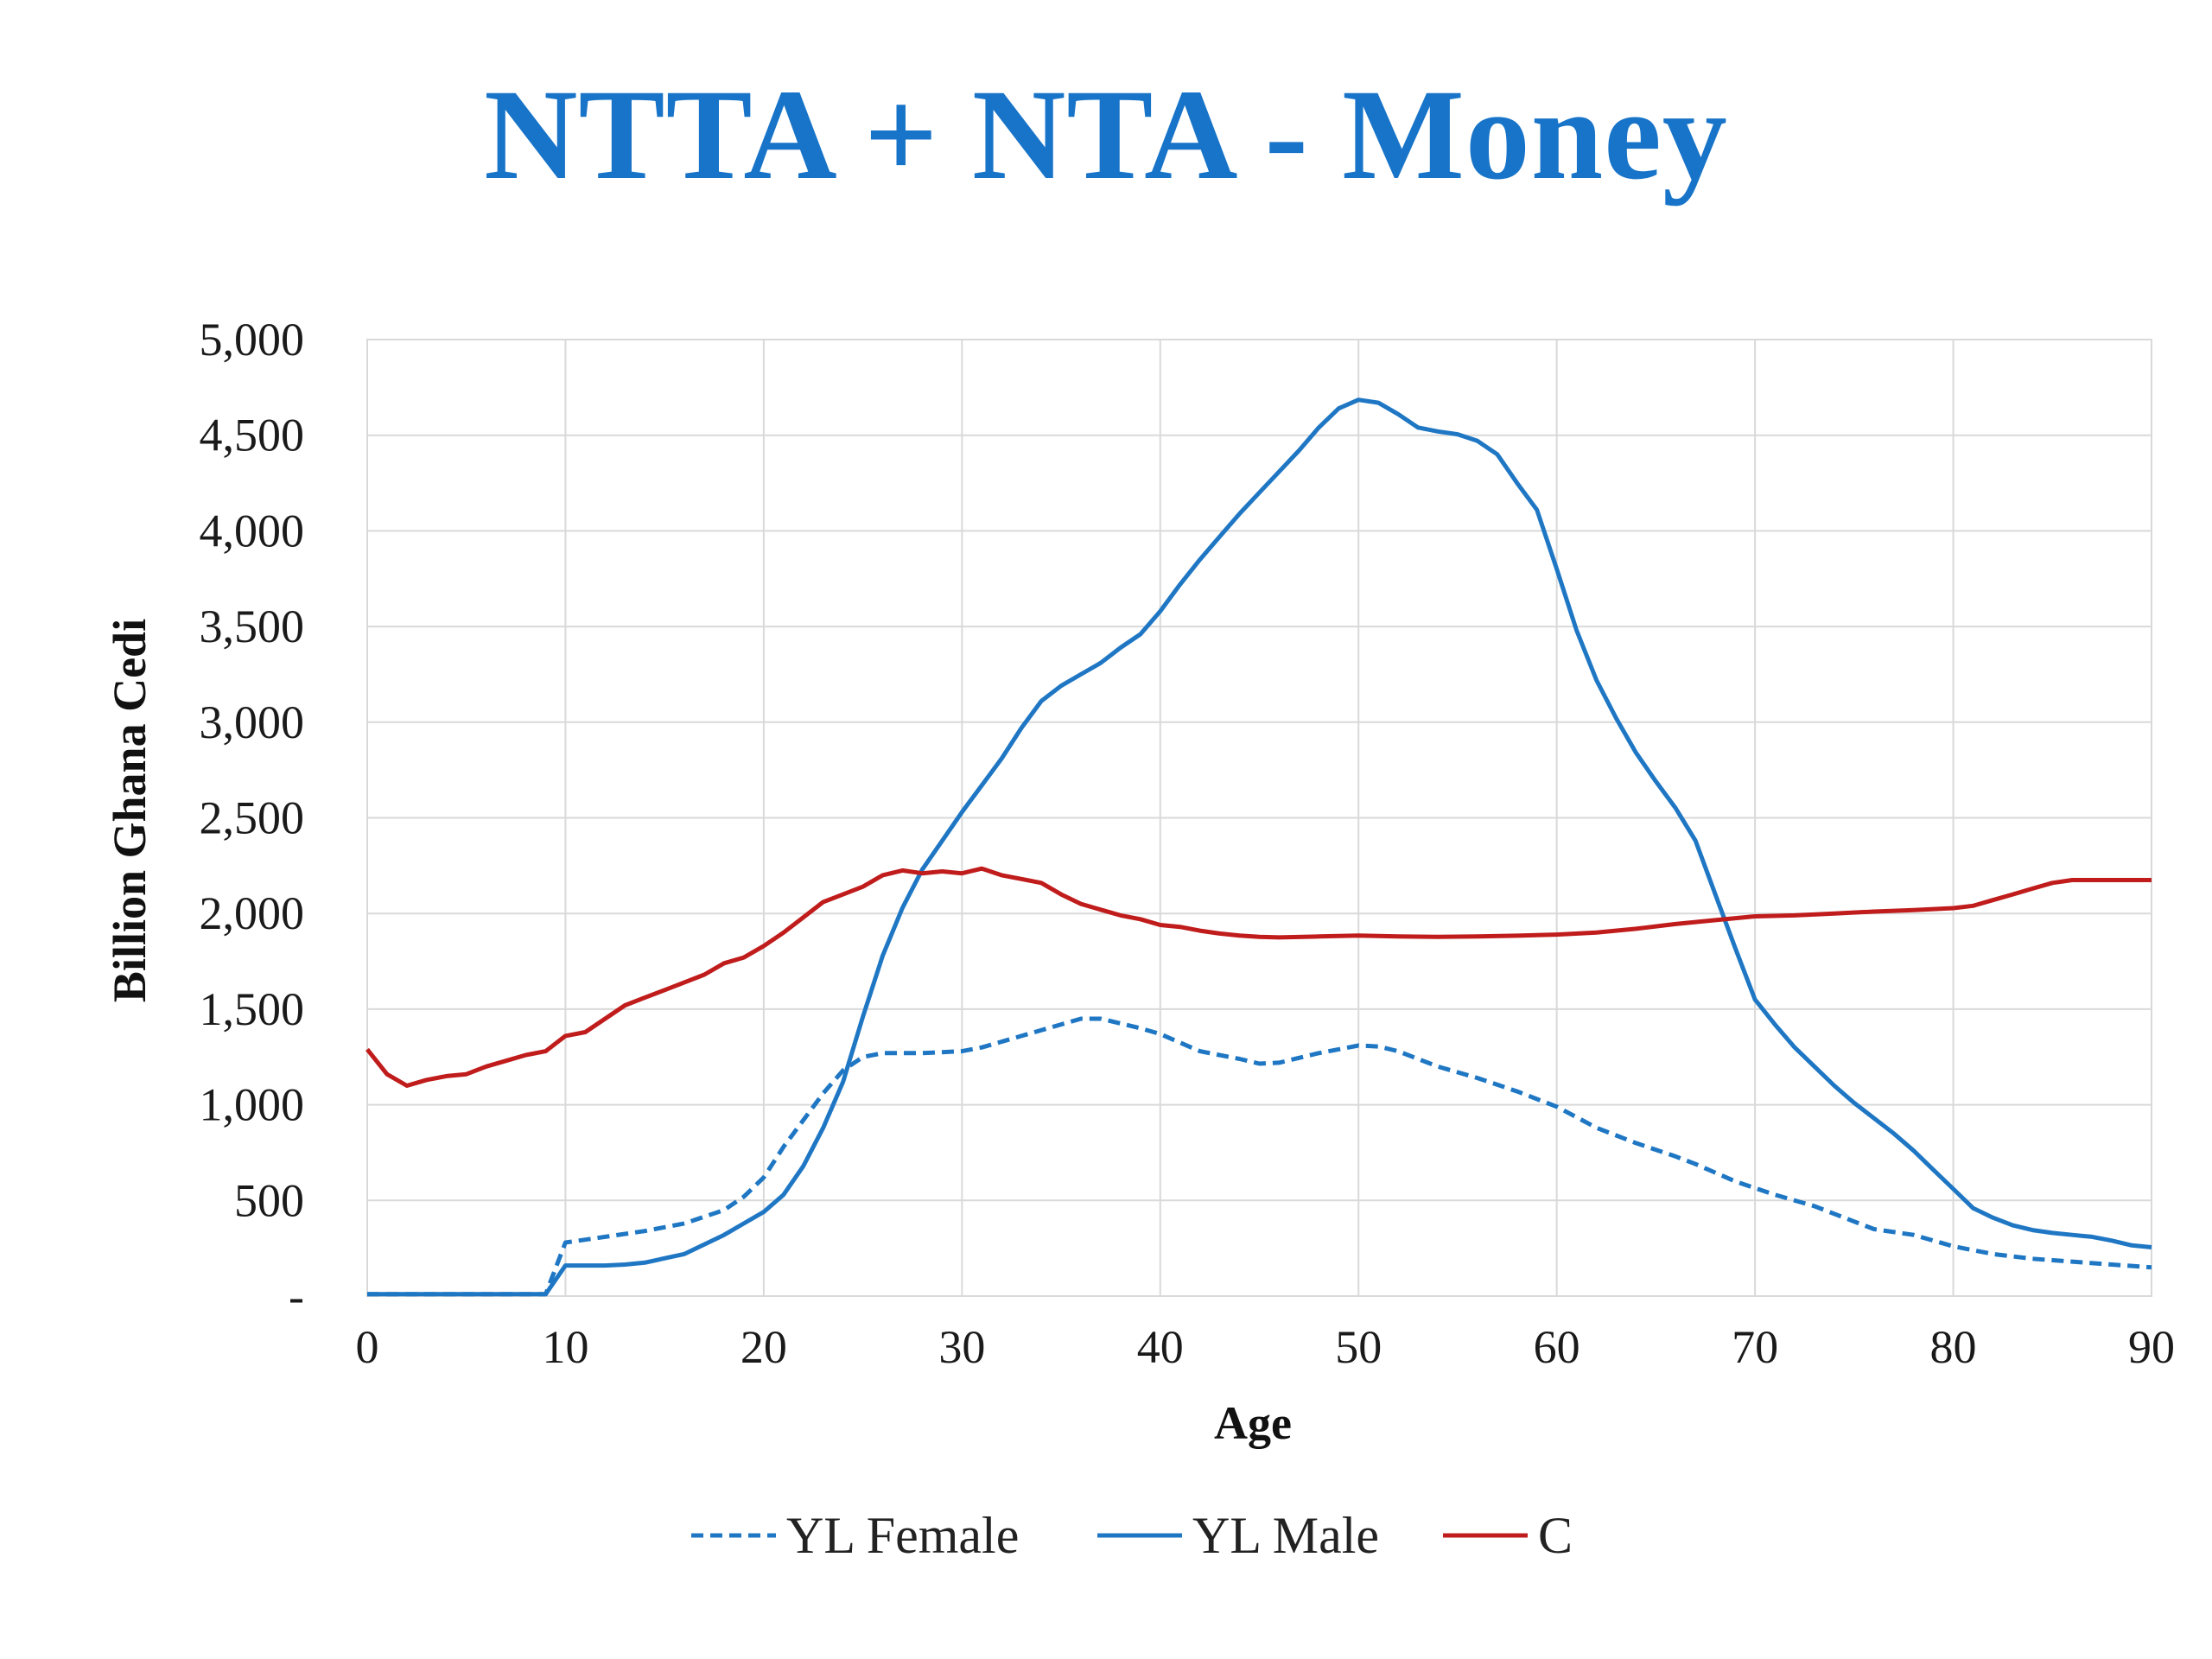  What do you see at coordinates (1258, 977) in the screenshot?
I see `series-line-c` at bounding box center [1258, 977].